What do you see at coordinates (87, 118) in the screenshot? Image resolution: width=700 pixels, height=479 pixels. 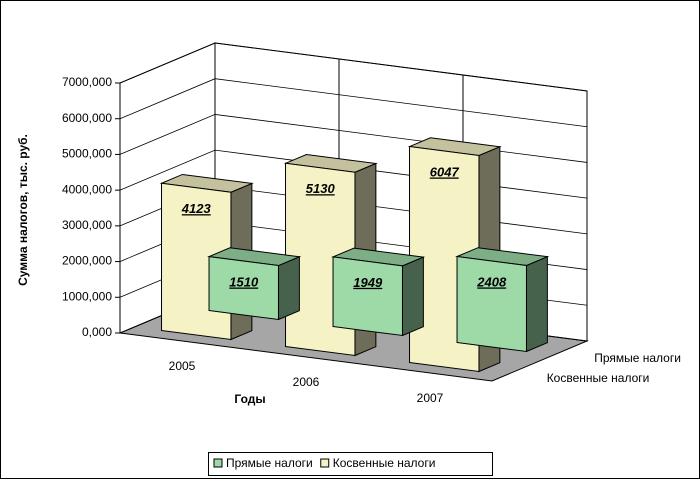 I see `y-tick-label: 6000,000` at bounding box center [87, 118].